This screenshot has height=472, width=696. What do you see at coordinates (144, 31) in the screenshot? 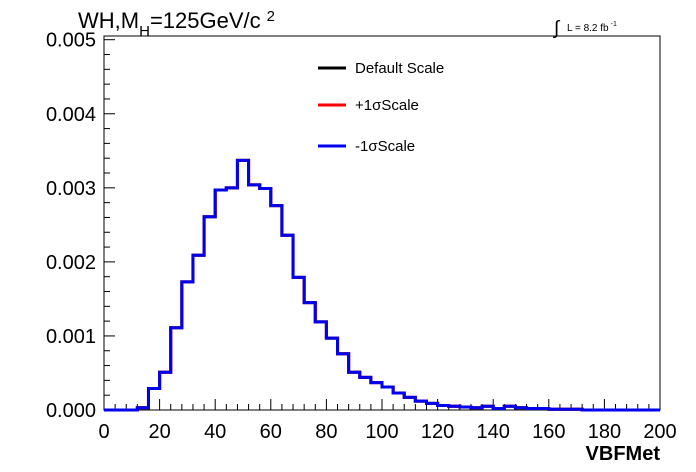
I see `title-subscript: H` at bounding box center [144, 31].